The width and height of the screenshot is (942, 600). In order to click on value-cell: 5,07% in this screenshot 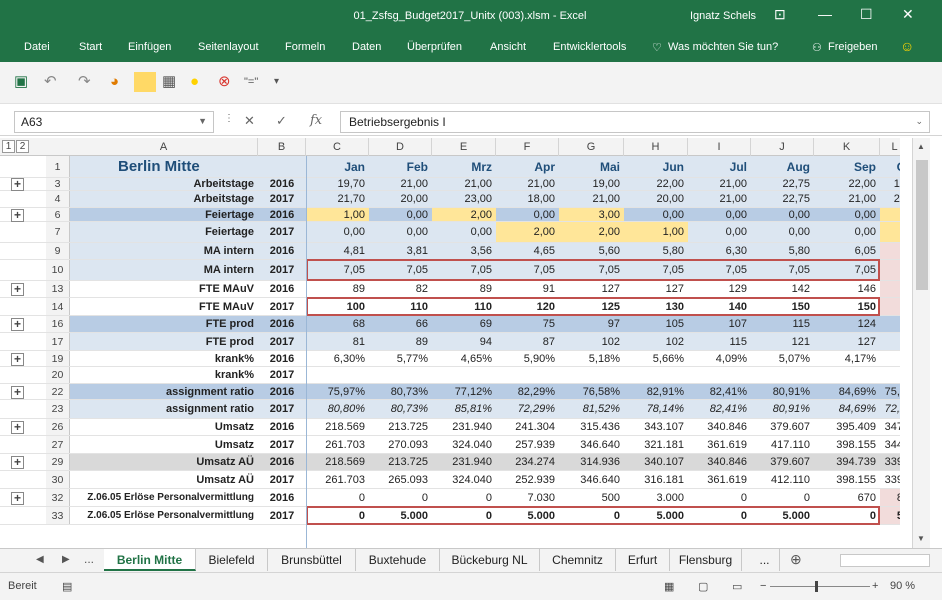, I will do `click(782, 358)`.